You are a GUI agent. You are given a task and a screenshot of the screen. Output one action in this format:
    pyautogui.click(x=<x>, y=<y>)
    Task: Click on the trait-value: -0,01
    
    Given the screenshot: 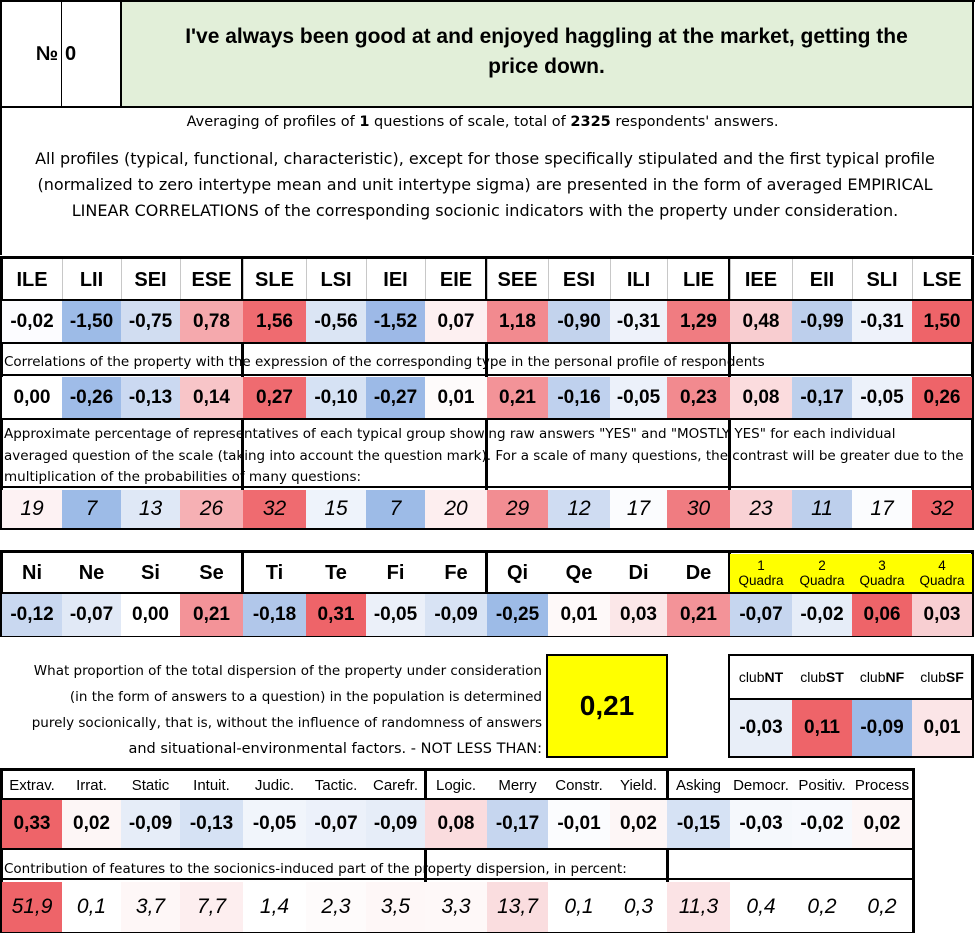 What is the action you would take?
    pyautogui.click(x=579, y=824)
    